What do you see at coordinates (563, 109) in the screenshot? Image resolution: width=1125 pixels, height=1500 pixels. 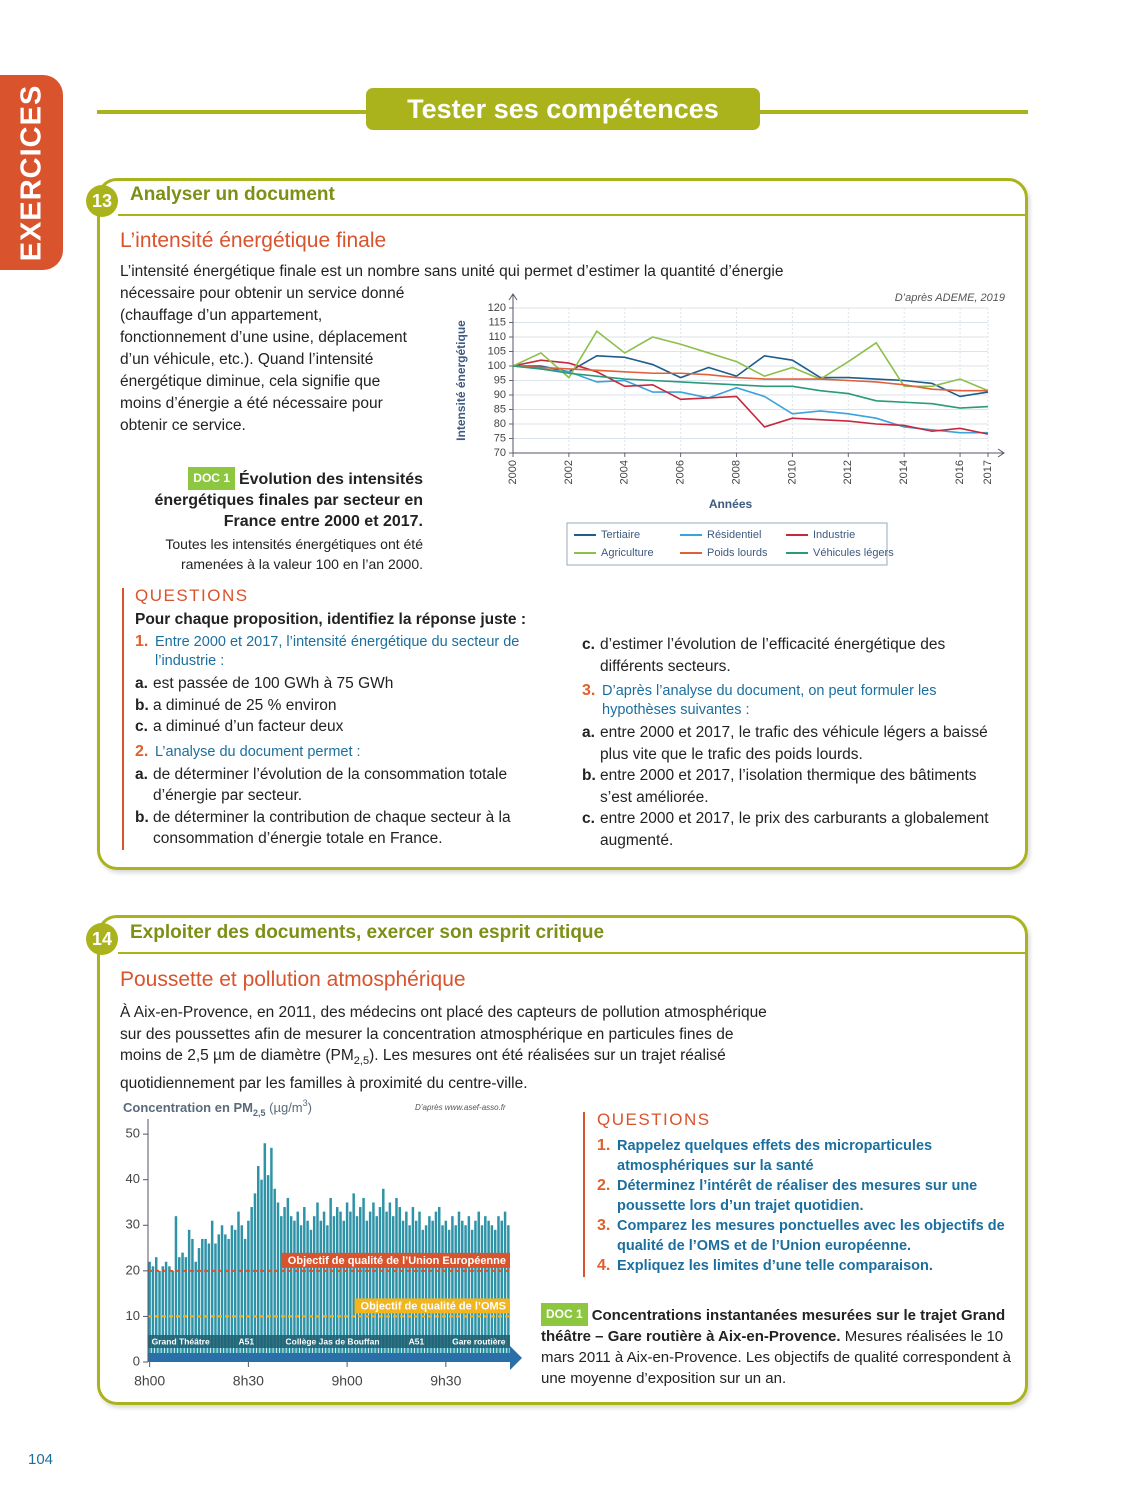 I see `page-title: Tester ses compétences` at bounding box center [563, 109].